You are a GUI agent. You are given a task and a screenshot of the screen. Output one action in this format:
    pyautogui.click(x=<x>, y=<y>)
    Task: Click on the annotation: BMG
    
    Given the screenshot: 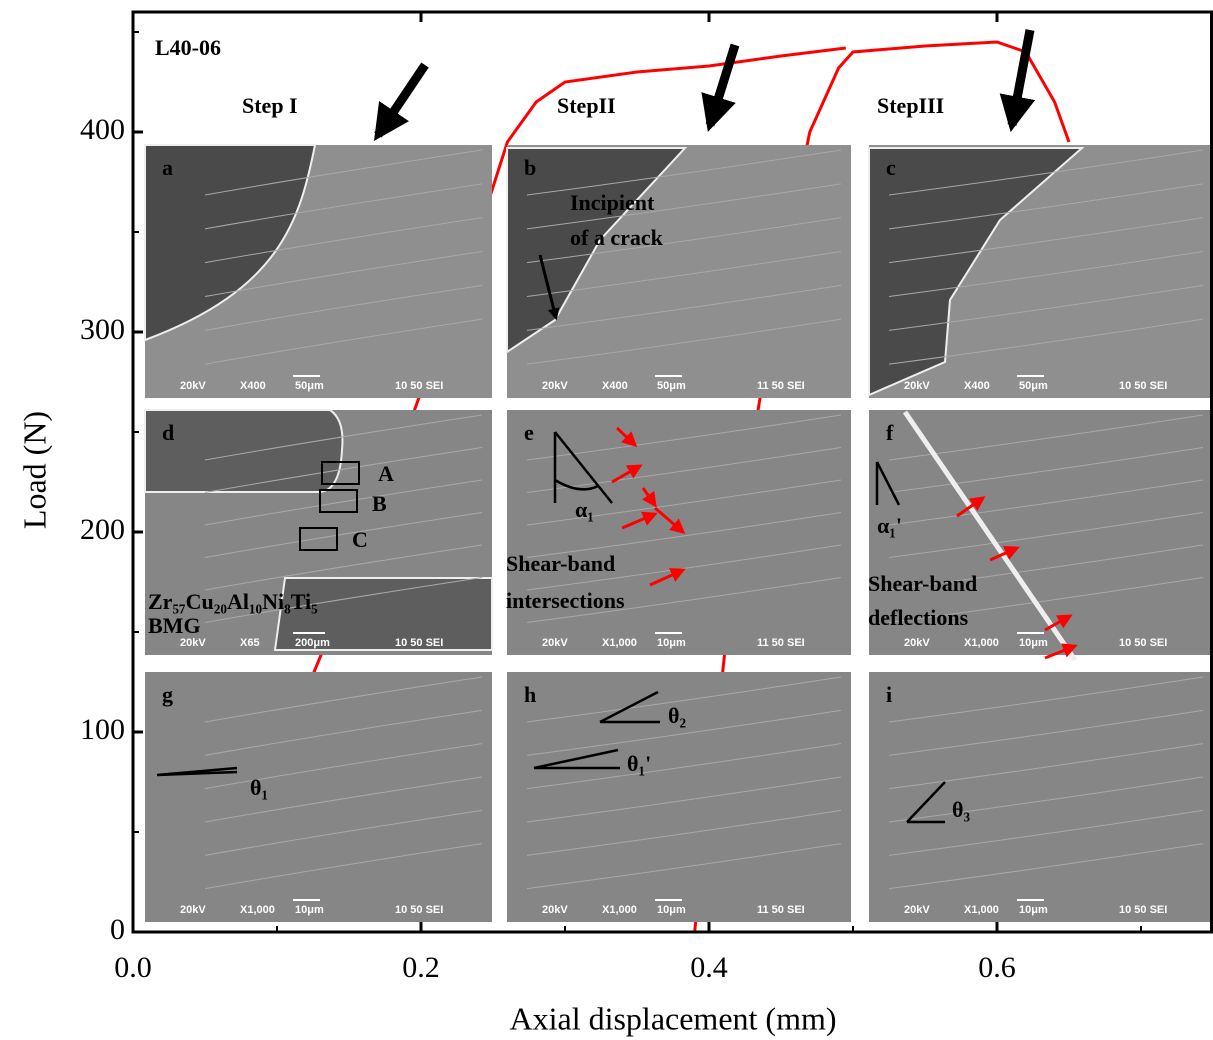 What is the action you would take?
    pyautogui.click(x=174, y=625)
    